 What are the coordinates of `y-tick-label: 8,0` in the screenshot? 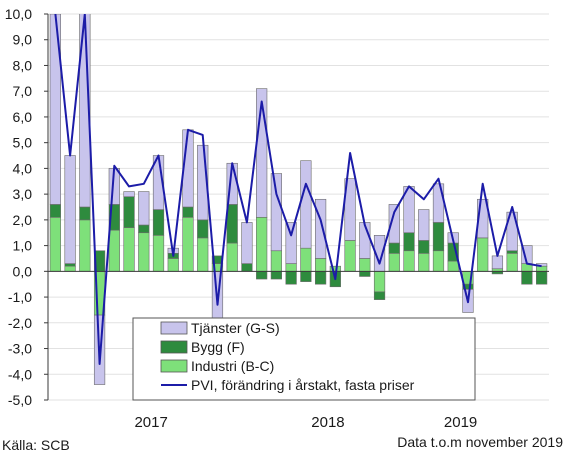 It's located at (23, 65).